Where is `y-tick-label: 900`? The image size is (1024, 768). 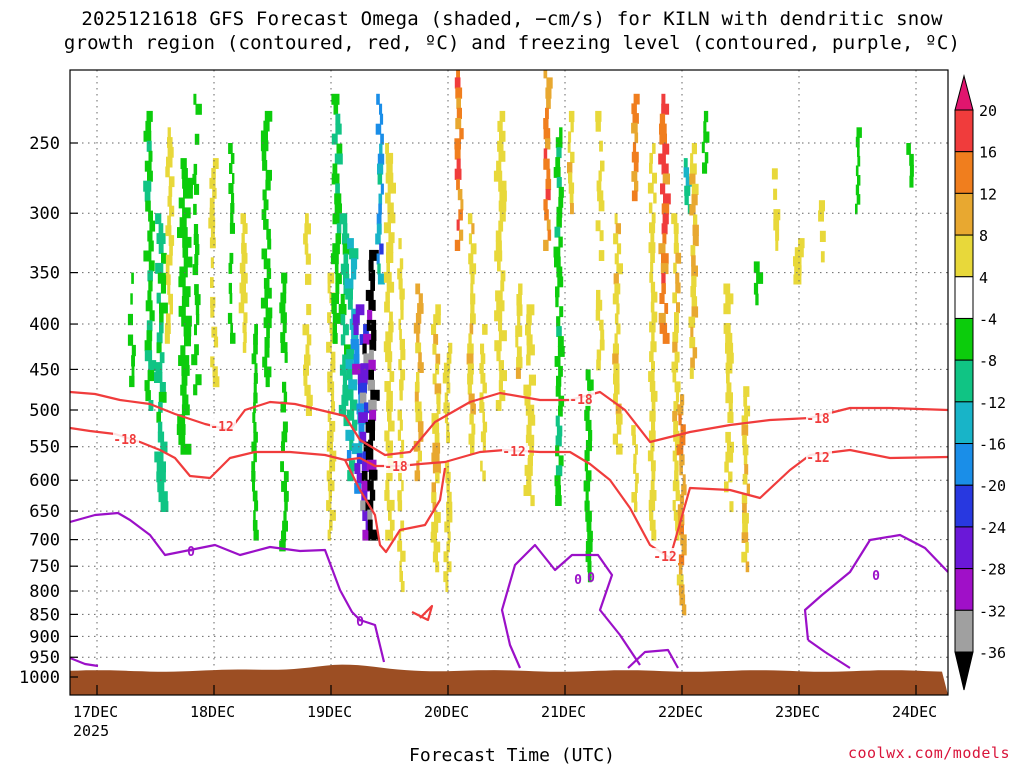 y-tick-label: 900 is located at coordinates (44, 637).